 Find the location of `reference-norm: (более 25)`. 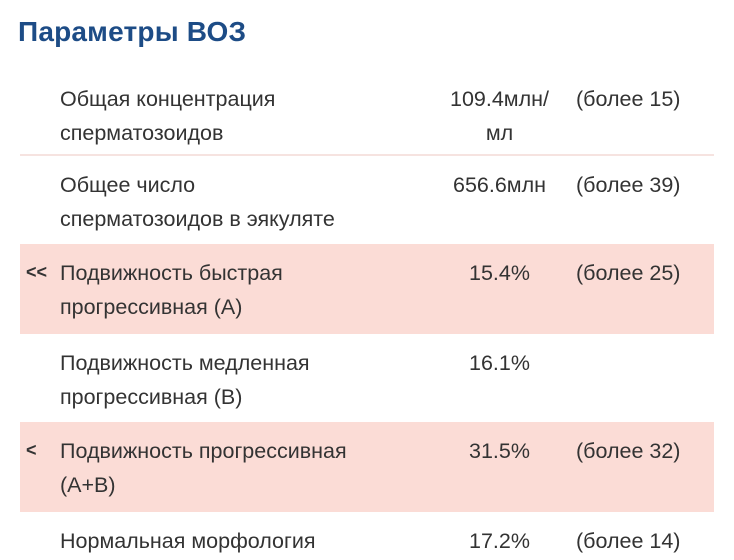

reference-norm: (более 25) is located at coordinates (628, 273).